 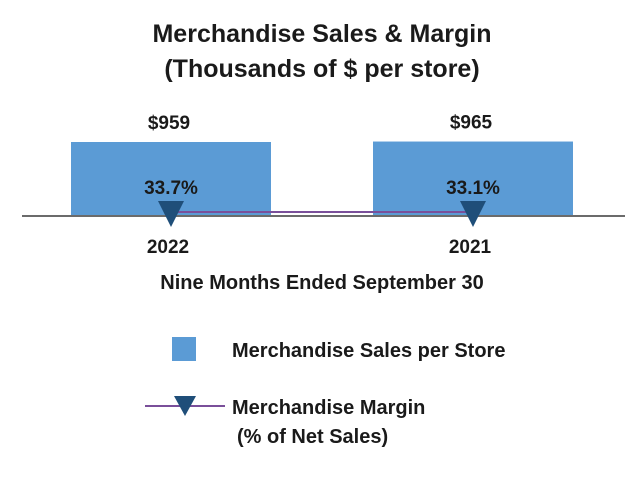 I want to click on chart-title: Merchandise Sales & Margin, so click(x=321, y=34).